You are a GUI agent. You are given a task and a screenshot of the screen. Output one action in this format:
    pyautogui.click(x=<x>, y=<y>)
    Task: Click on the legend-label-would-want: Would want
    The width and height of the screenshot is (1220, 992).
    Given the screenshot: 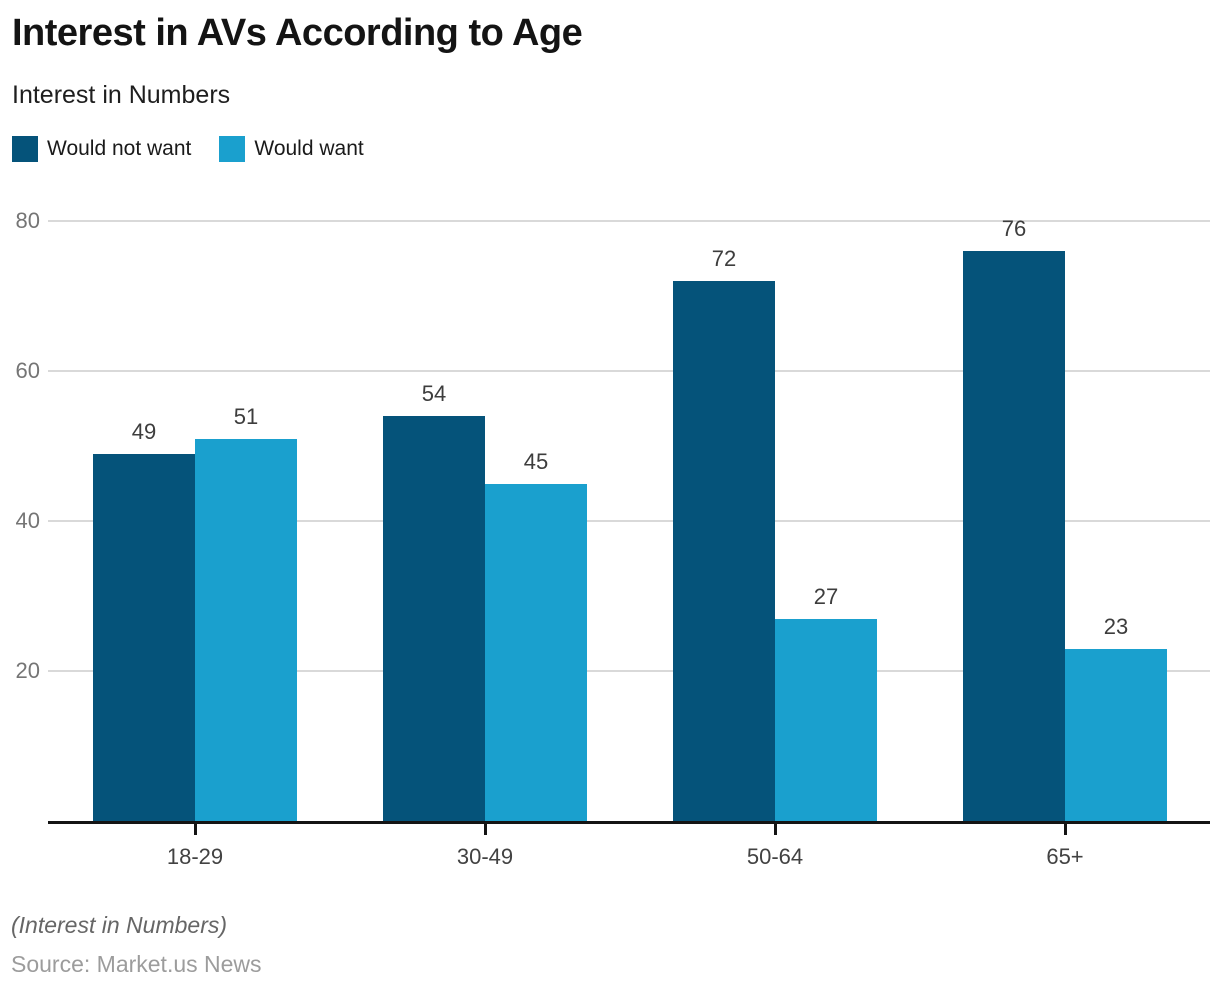 What is the action you would take?
    pyautogui.click(x=309, y=148)
    